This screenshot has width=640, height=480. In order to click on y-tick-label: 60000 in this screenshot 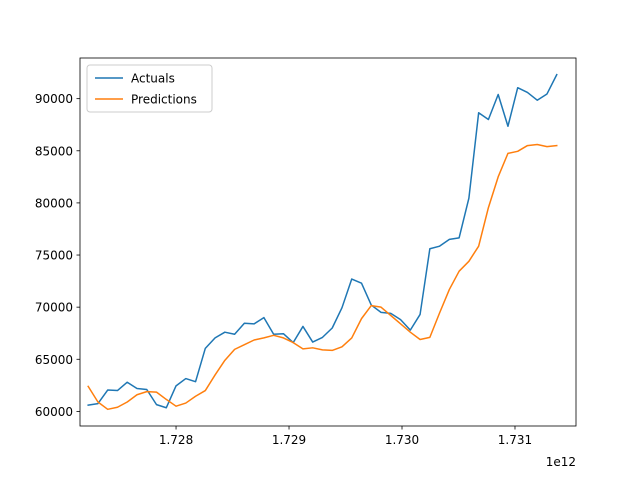, I will do `click(54, 412)`.